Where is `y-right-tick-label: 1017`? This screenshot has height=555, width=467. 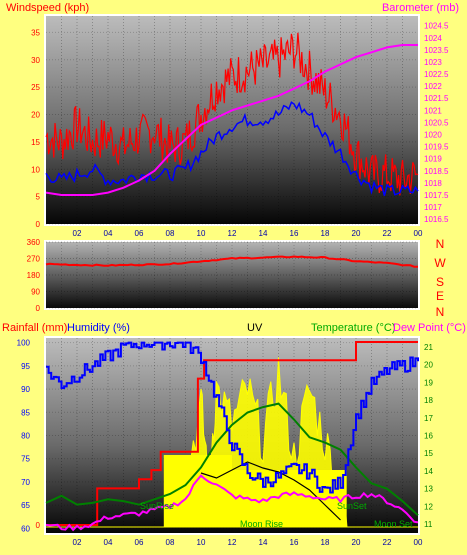 y-right-tick-label: 1017 is located at coordinates (433, 207).